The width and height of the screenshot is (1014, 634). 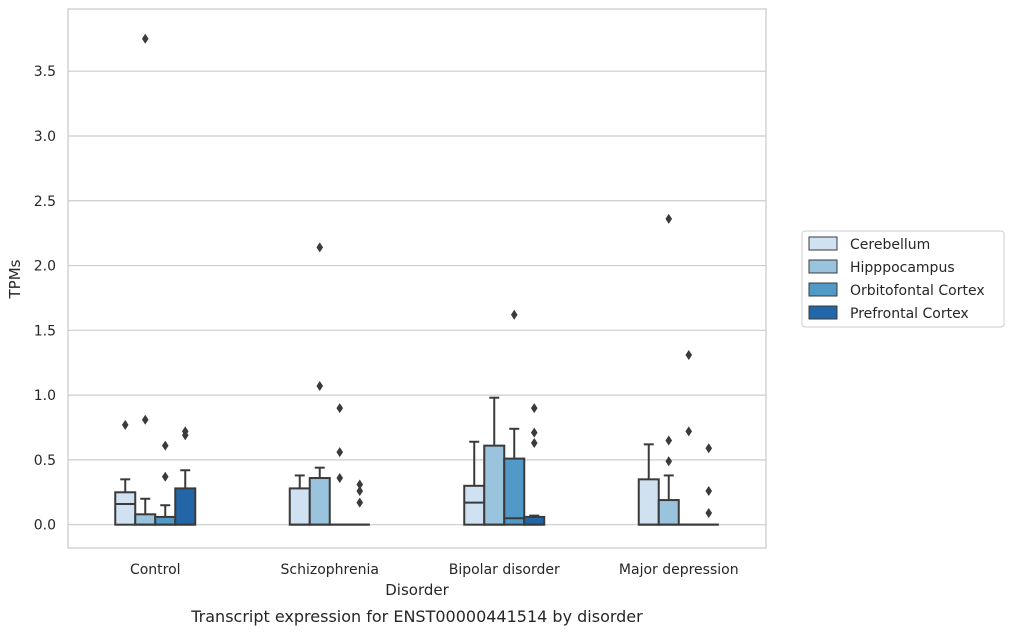 What do you see at coordinates (330, 570) in the screenshot?
I see `x-tick-label: Schizophrenia` at bounding box center [330, 570].